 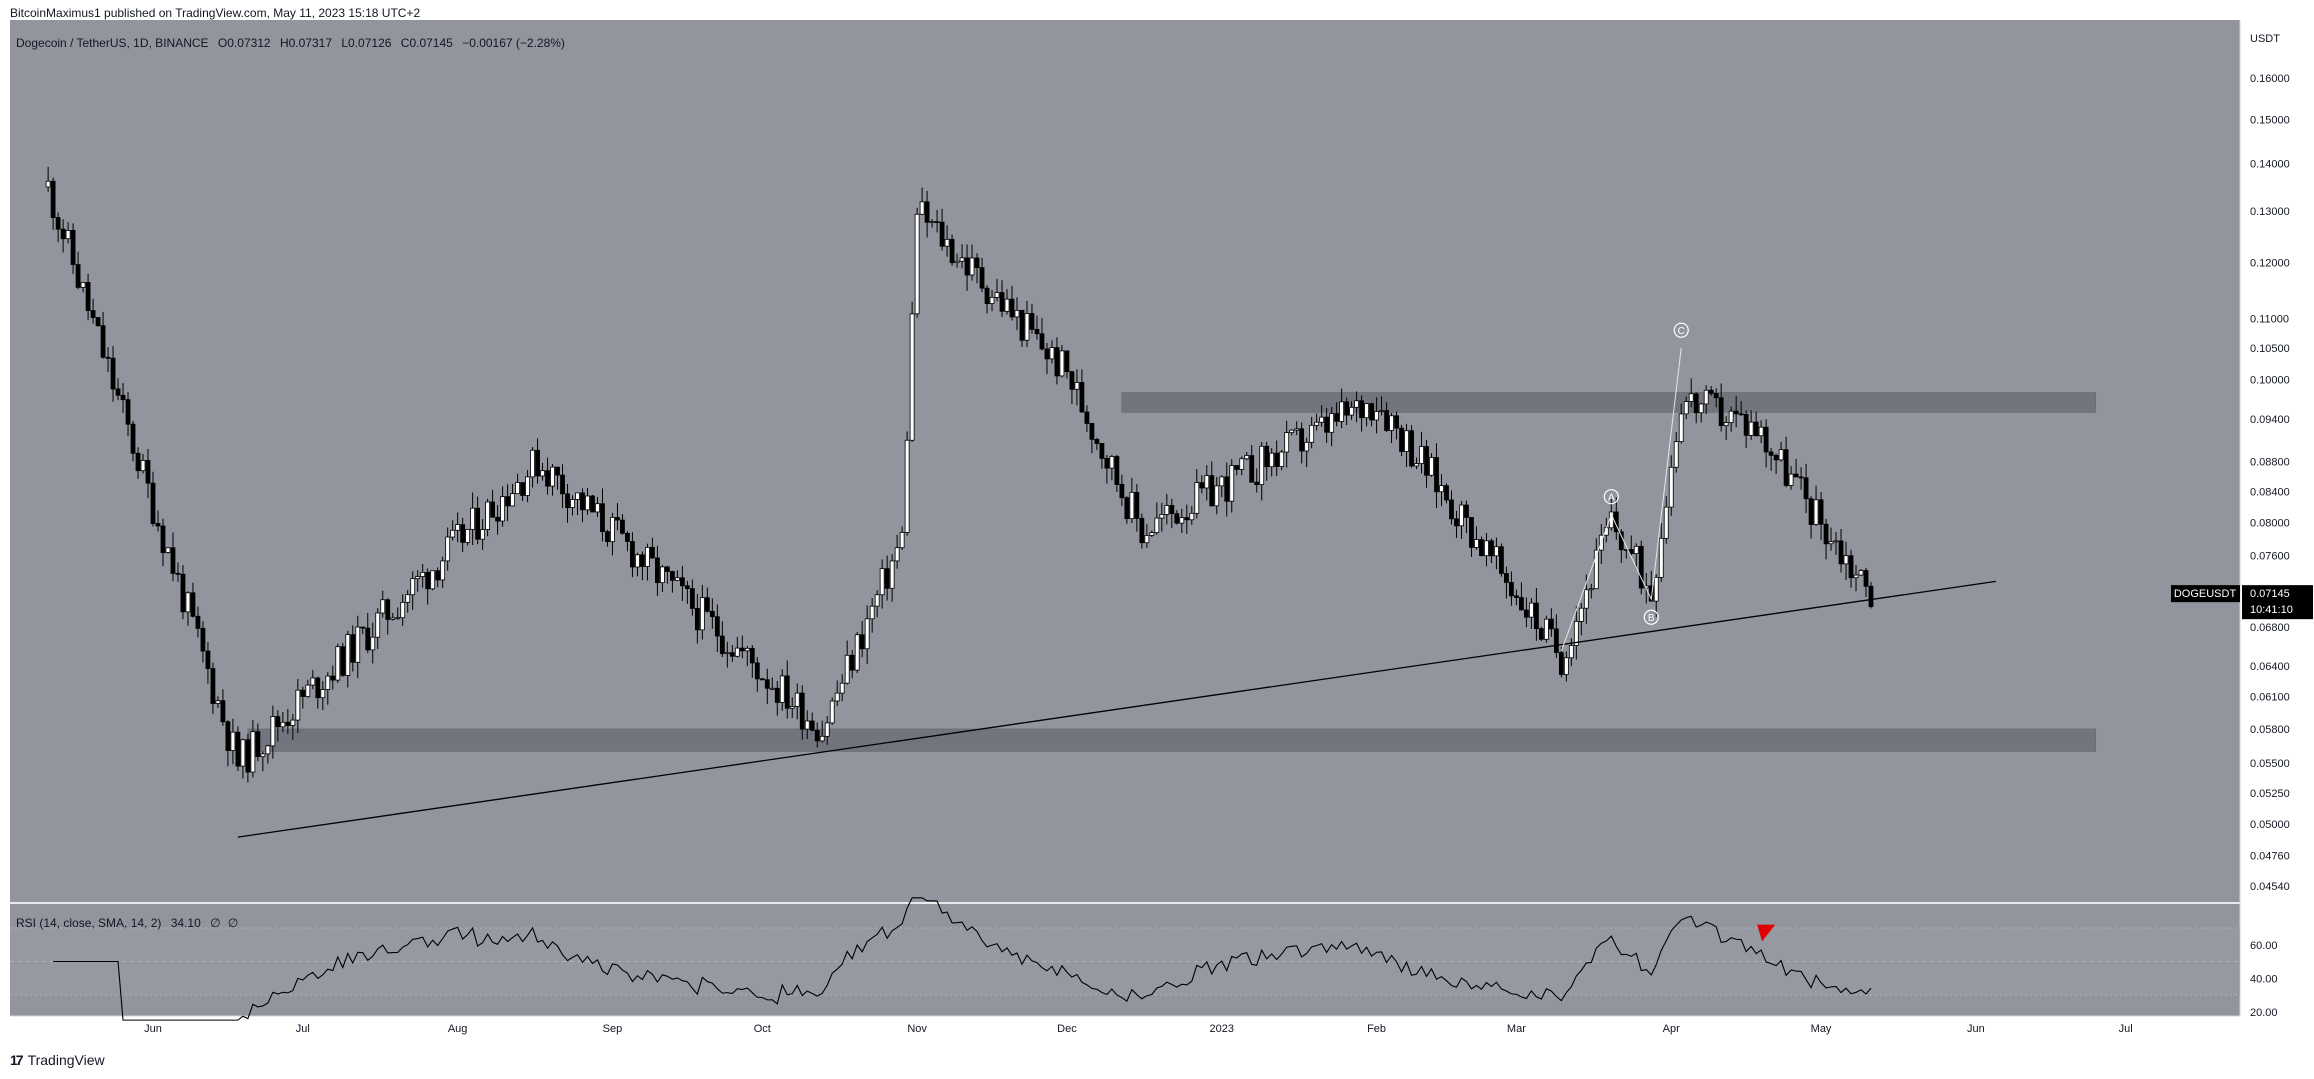 I want to click on price-tick-label: 0.05000, so click(x=2270, y=825).